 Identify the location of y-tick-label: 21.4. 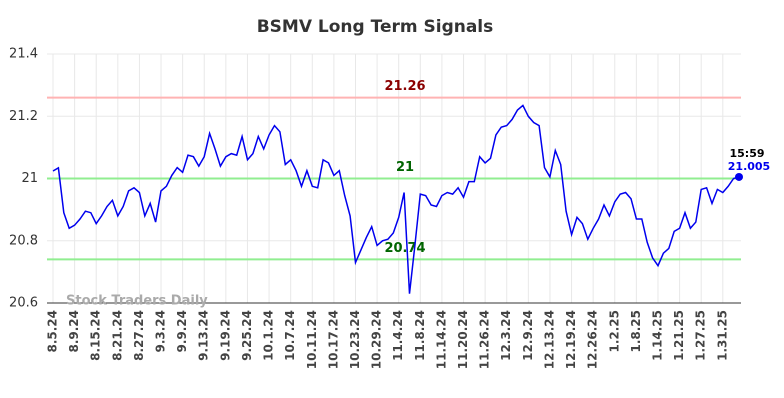
(23, 54).